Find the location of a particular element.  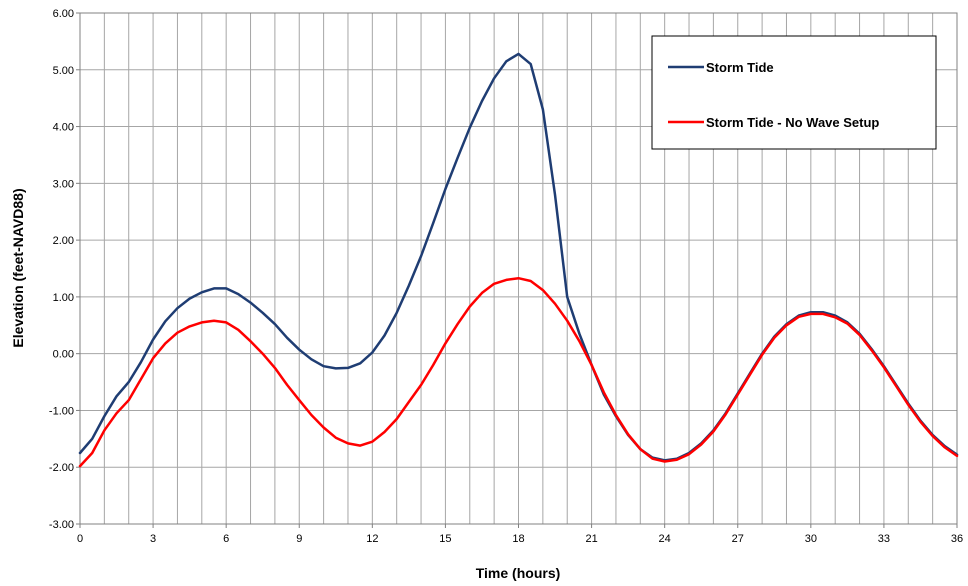

x-tick-label: 15 is located at coordinates (445, 539).